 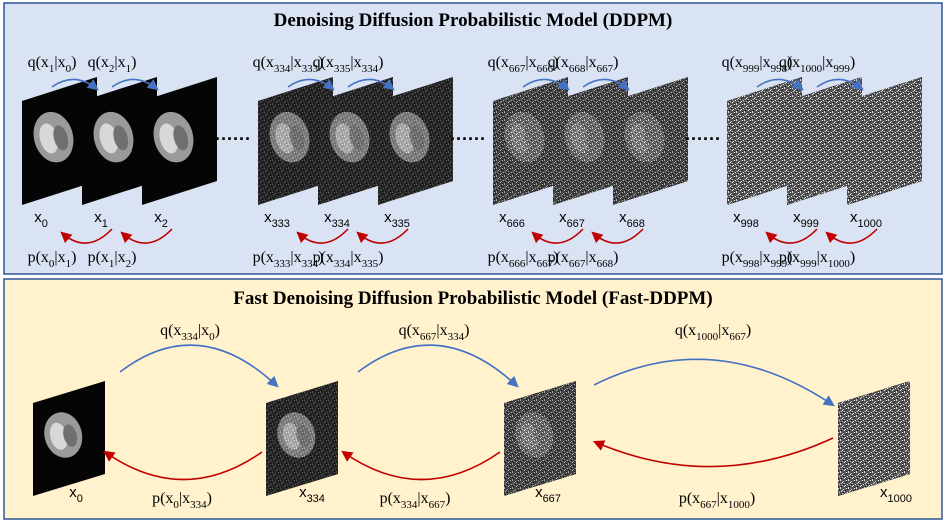 What do you see at coordinates (806, 219) in the screenshot?
I see `state-label-x999: x999` at bounding box center [806, 219].